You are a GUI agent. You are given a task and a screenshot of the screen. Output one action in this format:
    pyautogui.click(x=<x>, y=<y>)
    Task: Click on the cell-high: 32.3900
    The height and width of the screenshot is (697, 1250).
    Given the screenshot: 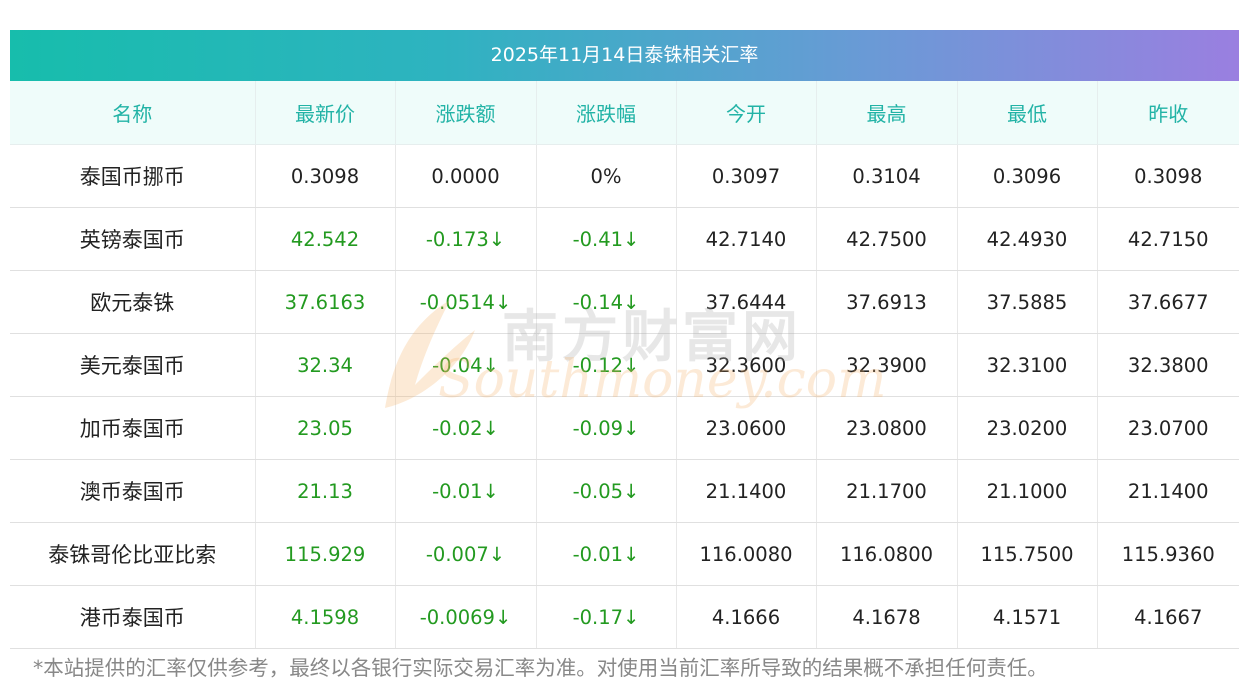 What is the action you would take?
    pyautogui.click(x=887, y=365)
    